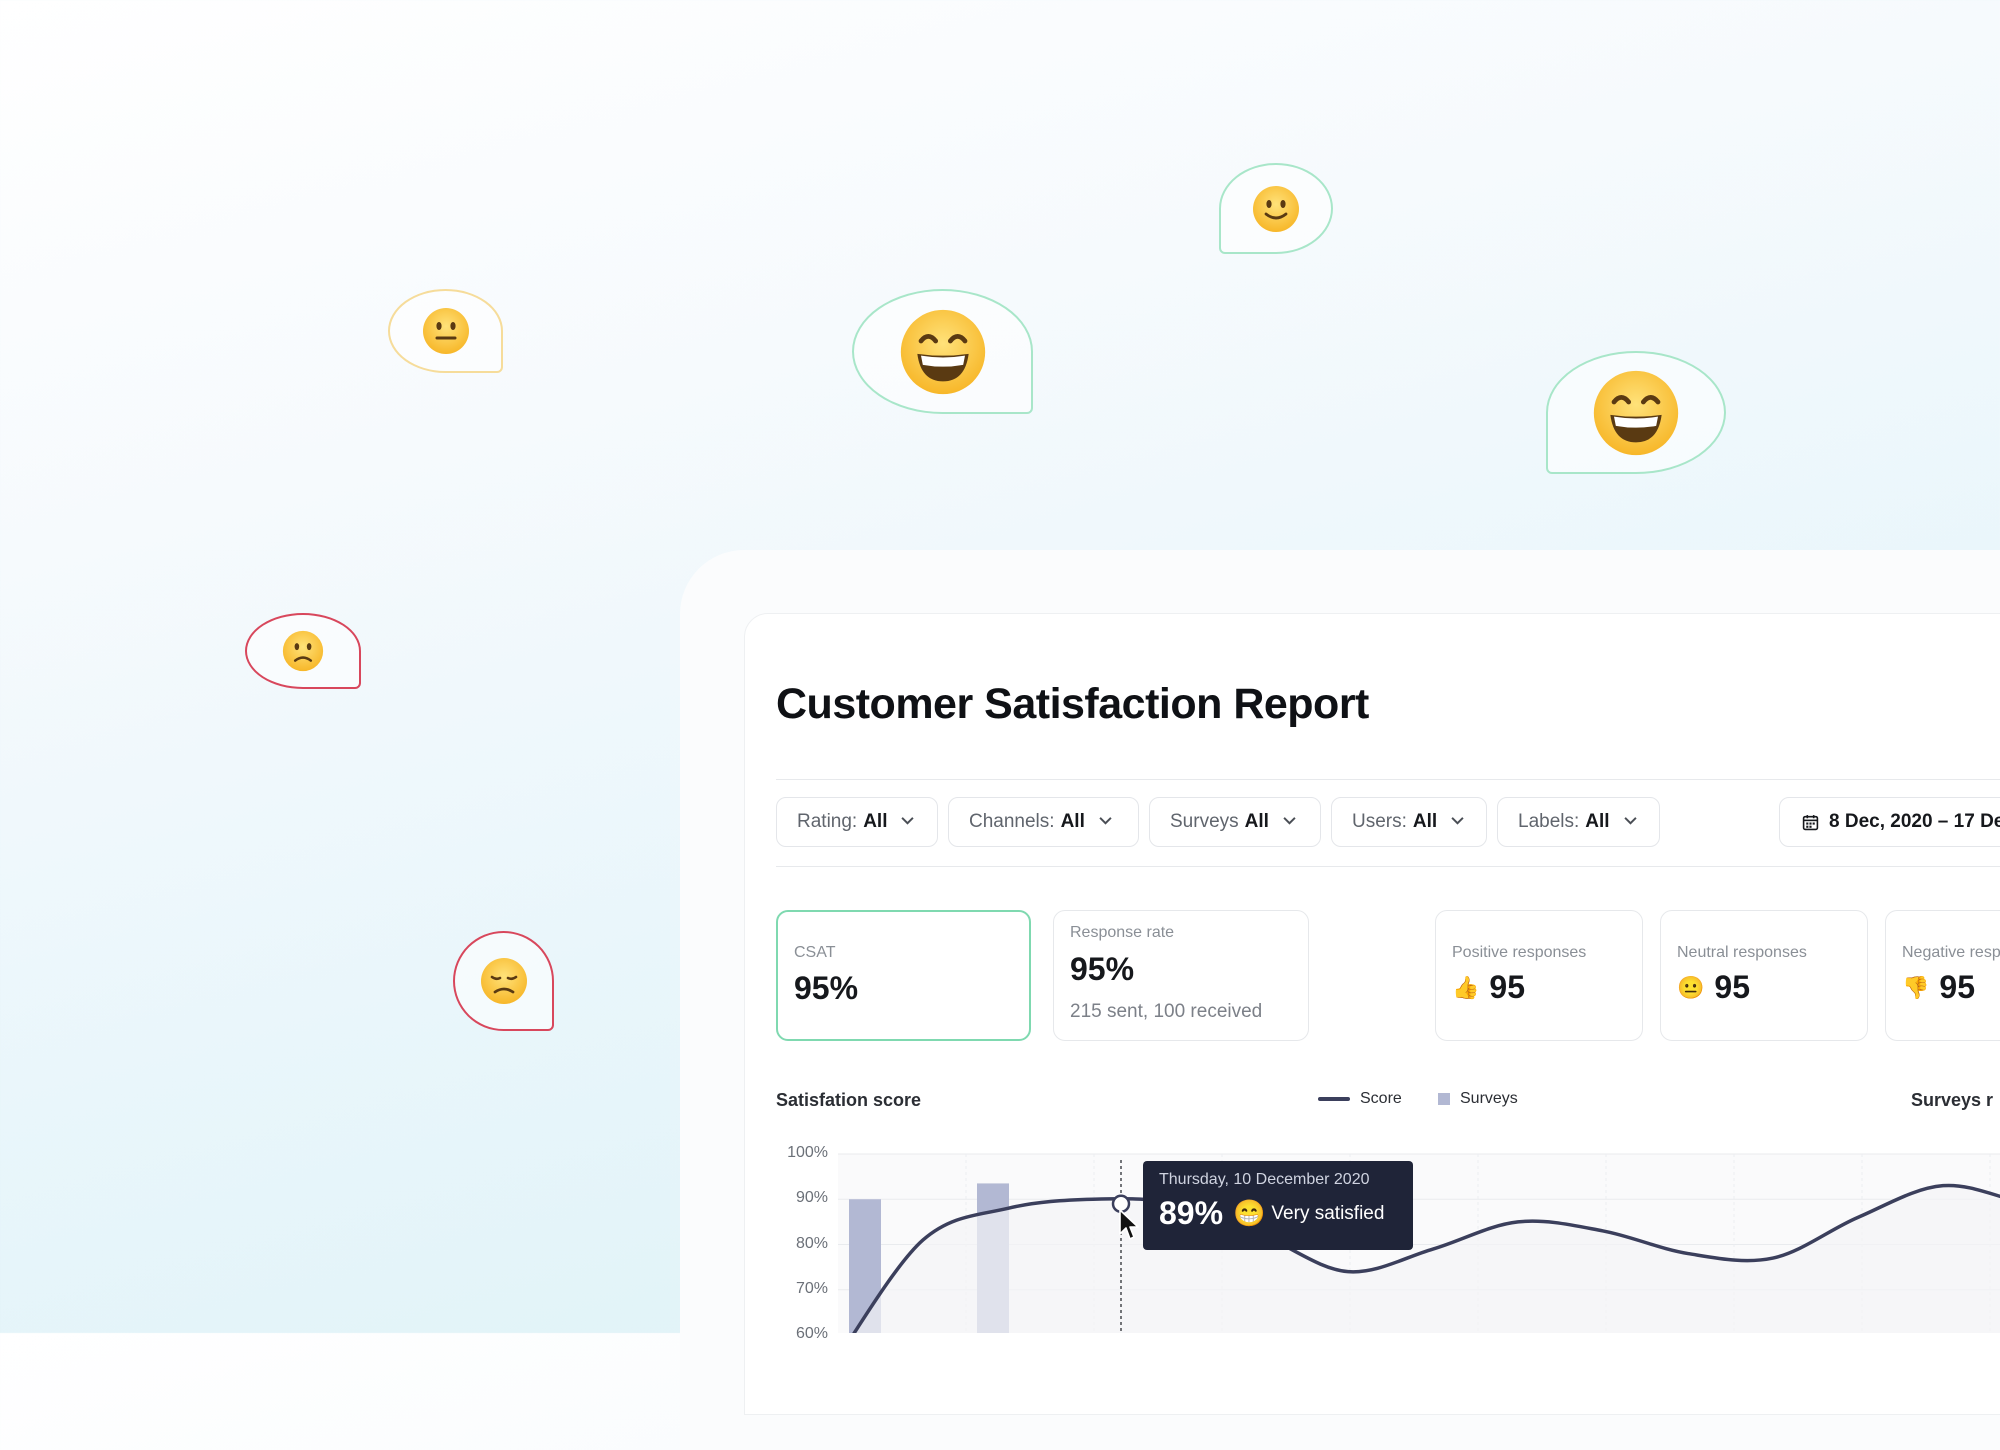 Image resolution: width=2000 pixels, height=1450 pixels. Describe the element at coordinates (1549, 821) in the screenshot. I see `filter-label: Labels:` at that location.